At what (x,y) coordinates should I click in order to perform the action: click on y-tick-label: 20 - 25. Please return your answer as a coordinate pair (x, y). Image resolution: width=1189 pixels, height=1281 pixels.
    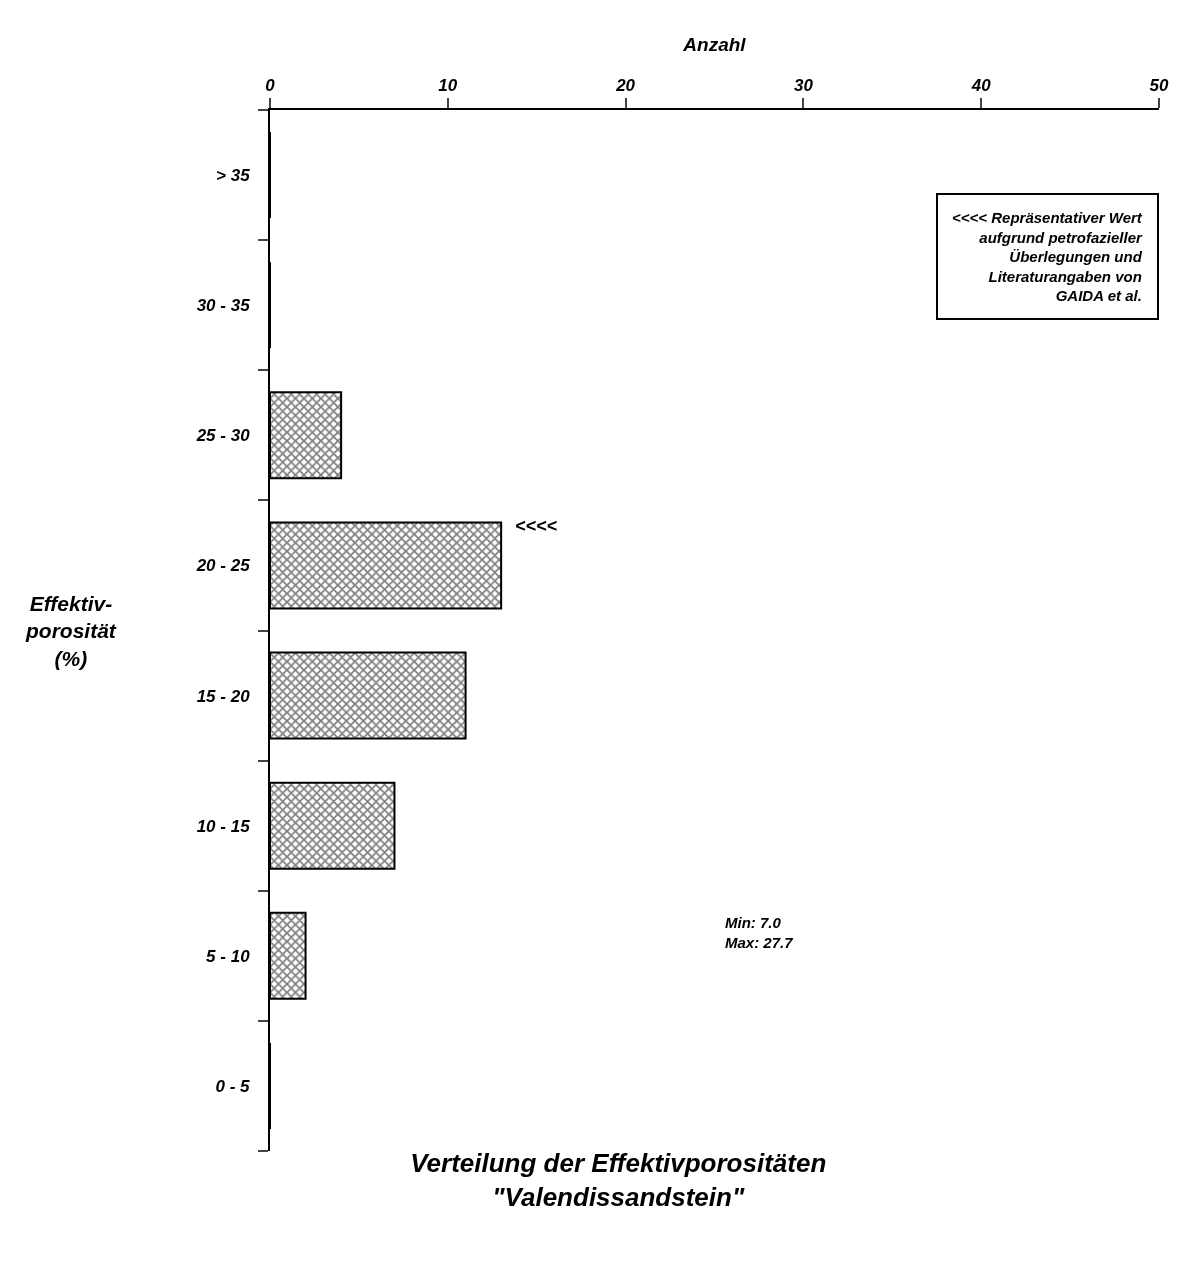
    Looking at the image, I should click on (223, 566).